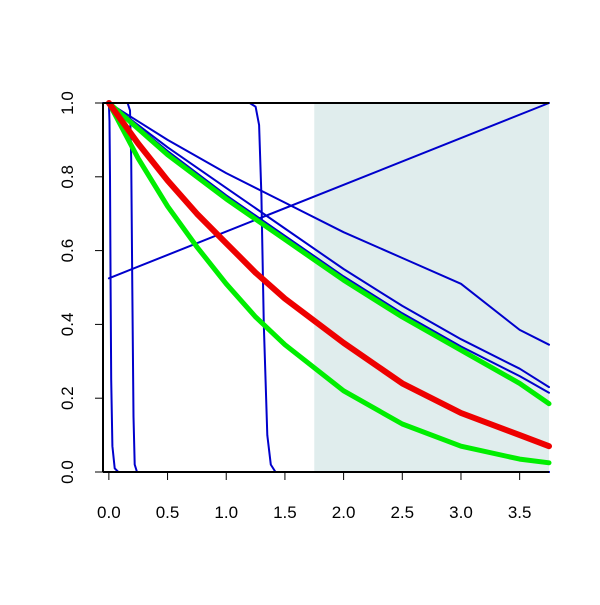  What do you see at coordinates (67, 103) in the screenshot?
I see `y-tick-label: 1.0` at bounding box center [67, 103].